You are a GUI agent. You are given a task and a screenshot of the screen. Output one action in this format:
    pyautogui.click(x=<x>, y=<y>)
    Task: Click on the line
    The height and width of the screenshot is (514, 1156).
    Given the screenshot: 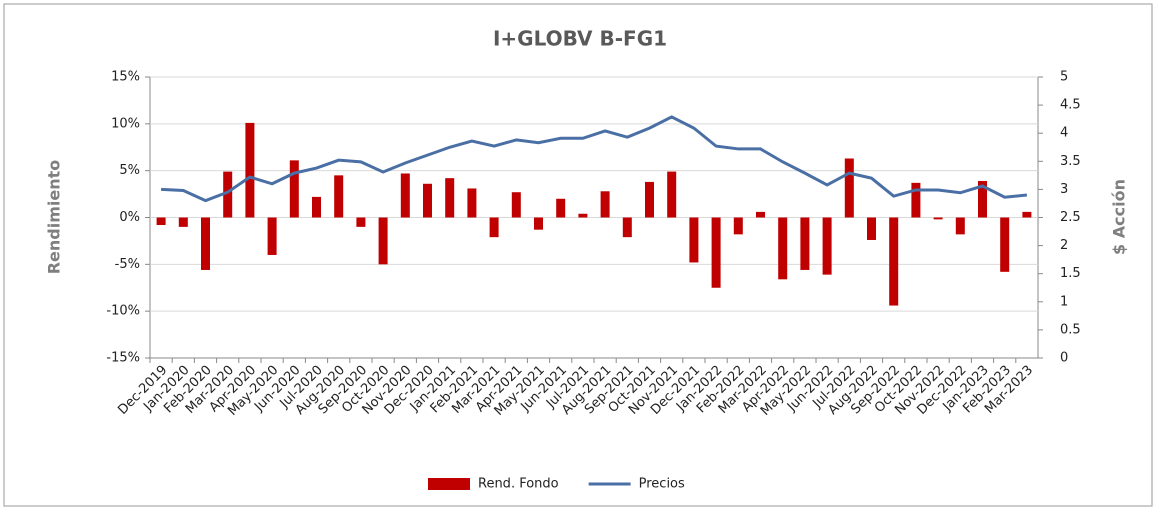 What is the action you would take?
    pyautogui.click(x=594, y=159)
    